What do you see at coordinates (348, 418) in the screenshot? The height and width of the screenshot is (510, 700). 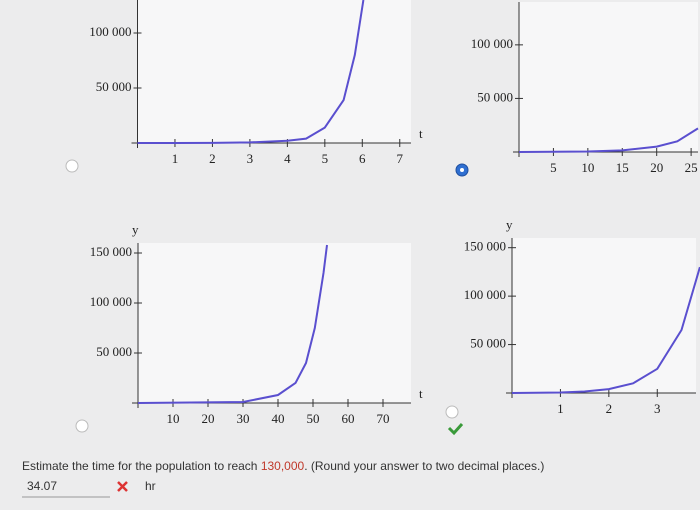 I see `x-tick-label: 60` at bounding box center [348, 418].